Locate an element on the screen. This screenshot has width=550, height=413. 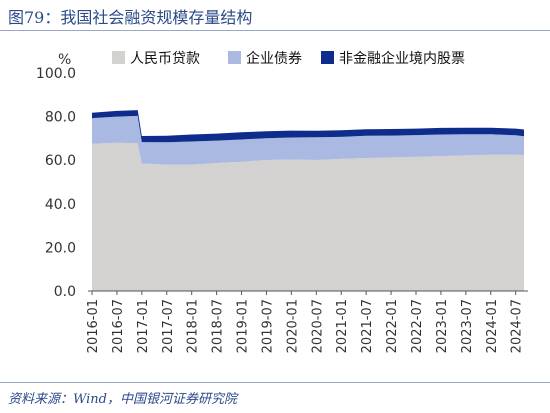
x-tick-label: 2016-07 is located at coordinates (118, 326).